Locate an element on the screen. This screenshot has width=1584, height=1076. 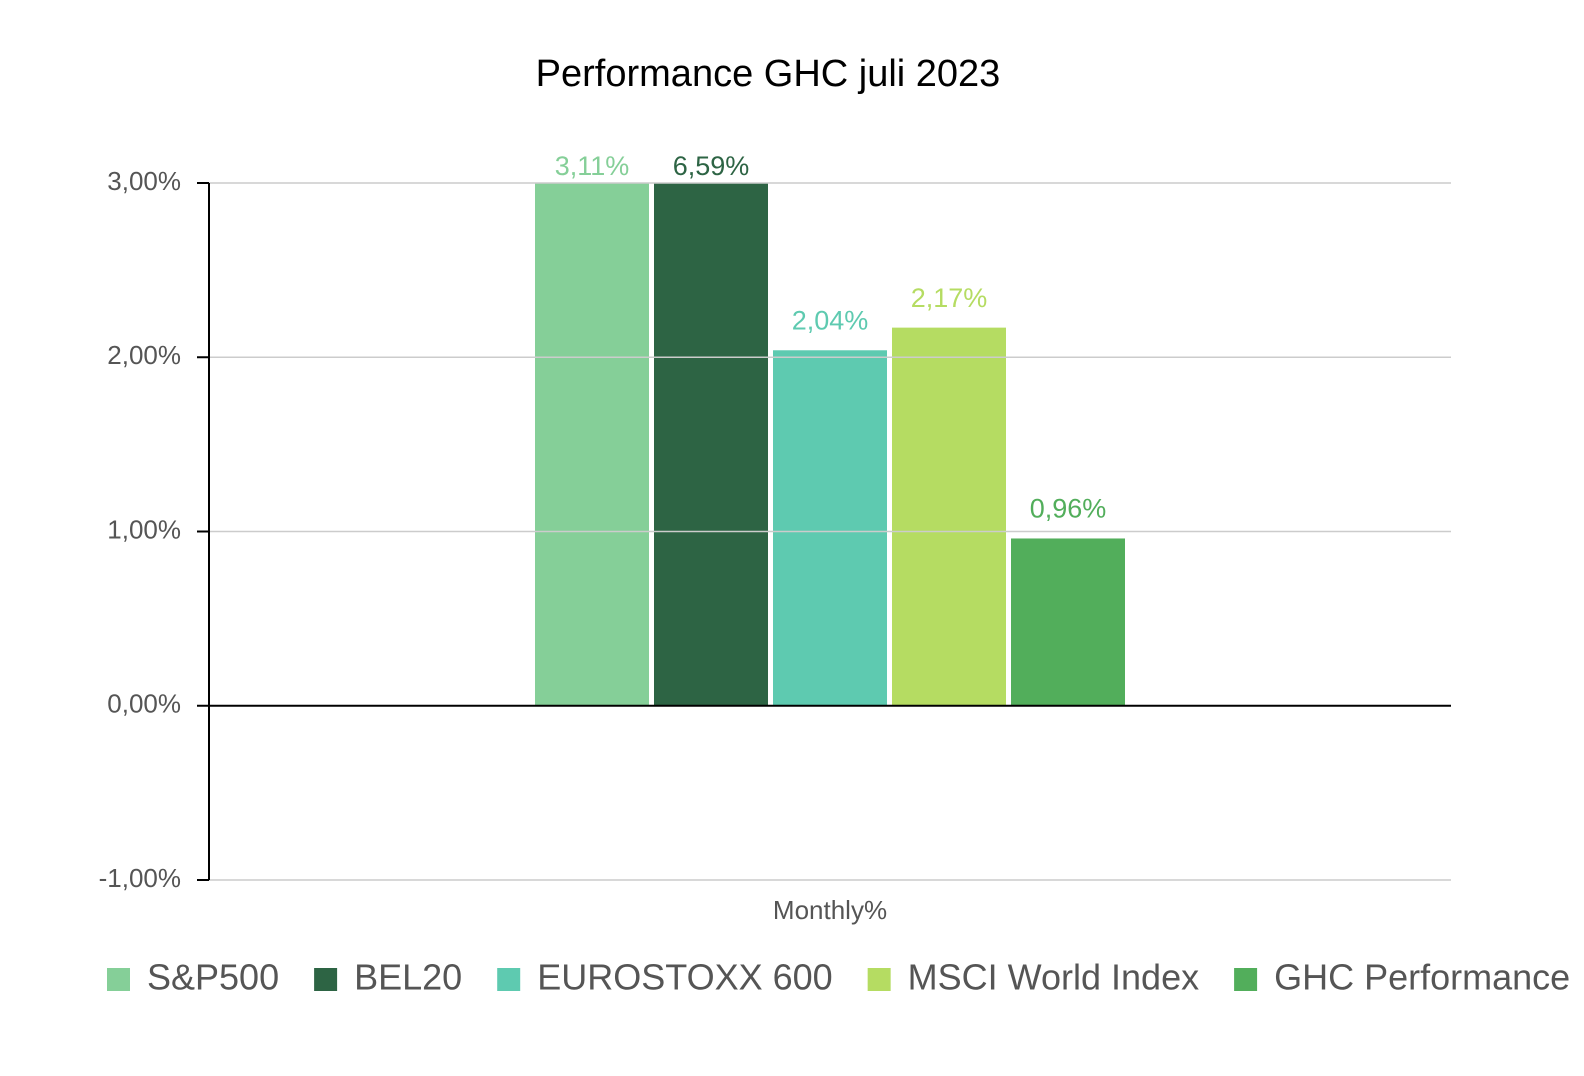
legend-label: S&P500 is located at coordinates (213, 977).